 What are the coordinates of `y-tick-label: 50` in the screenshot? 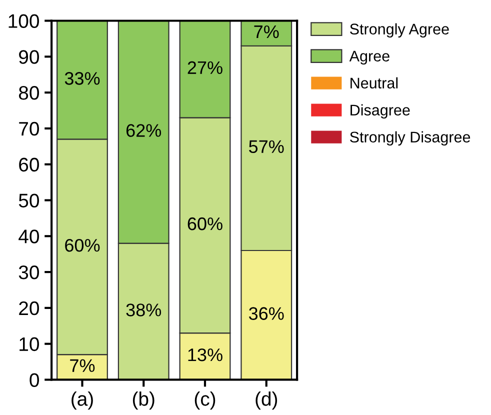 It's located at (28, 201).